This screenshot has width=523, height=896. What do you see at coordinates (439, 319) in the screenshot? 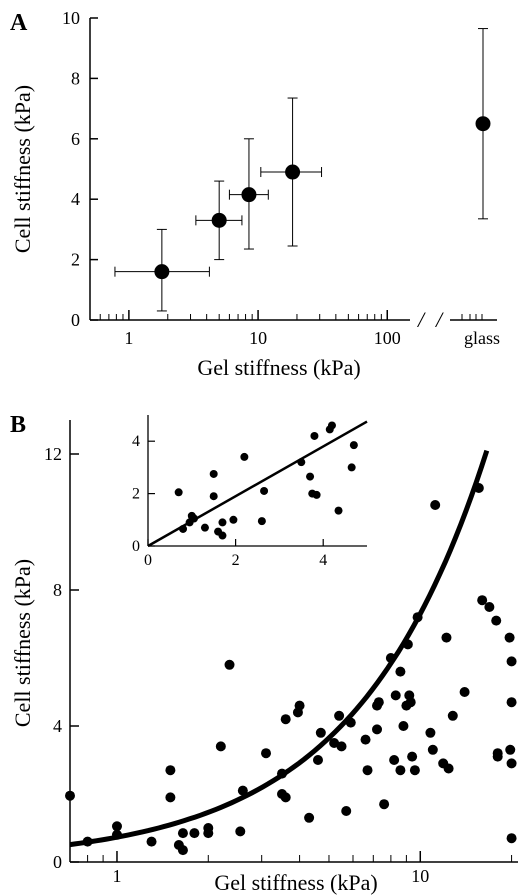
I see `axis-break-mark-2: /` at bounding box center [439, 319].